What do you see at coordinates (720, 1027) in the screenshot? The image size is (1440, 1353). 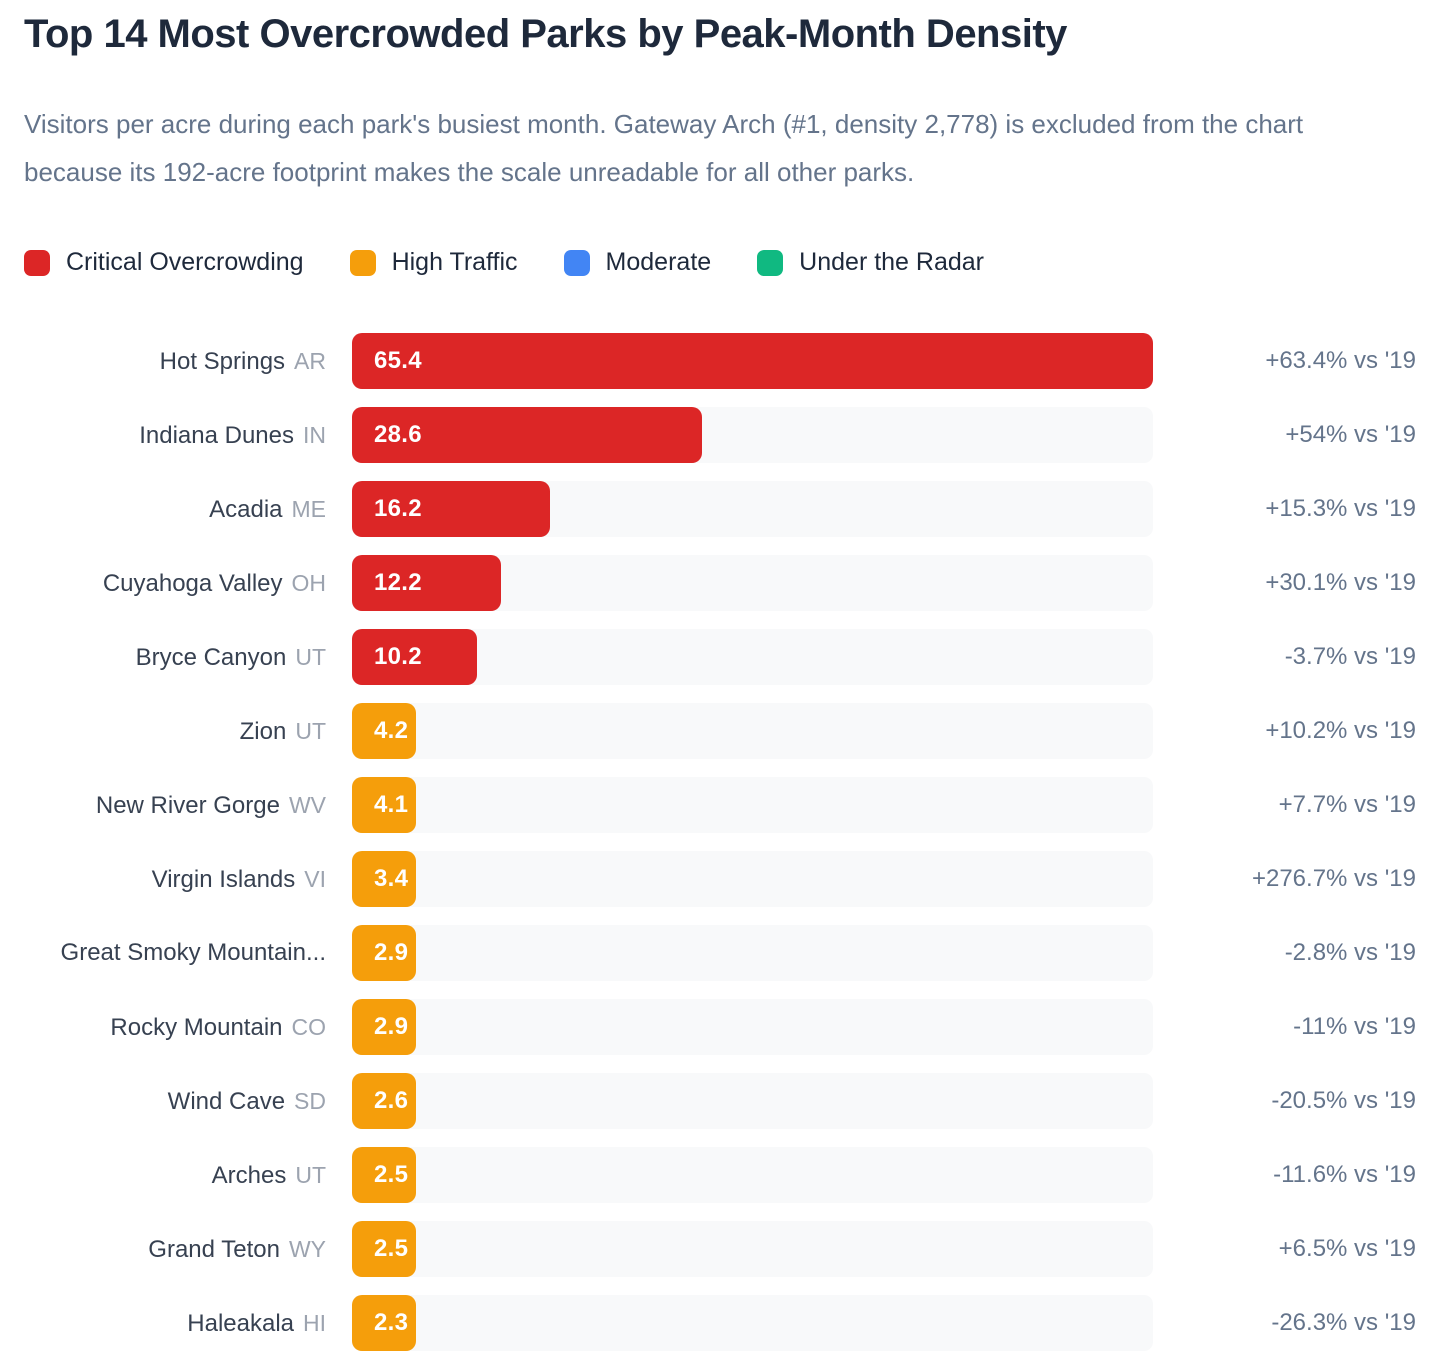 I see `chart-row-rocky-mountain: Rocky Mountain CO 2.9 -11% vs '19` at bounding box center [720, 1027].